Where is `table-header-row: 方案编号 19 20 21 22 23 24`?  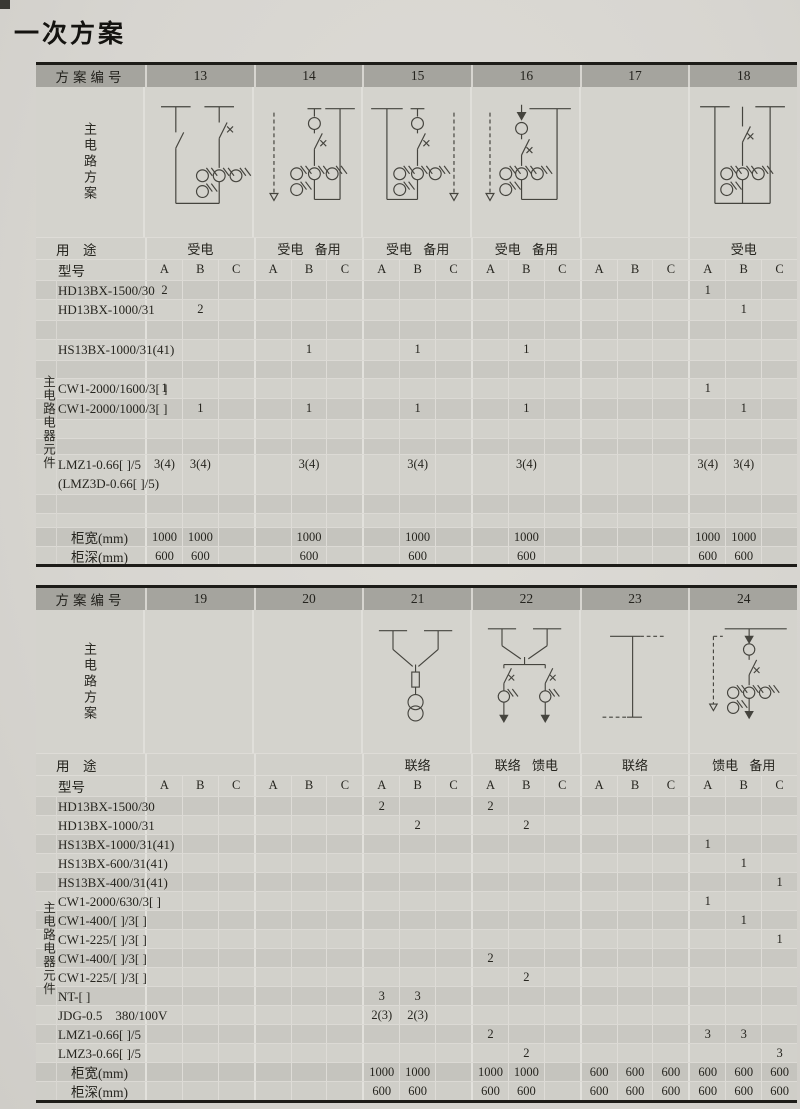 table-header-row: 方案编号 19 20 21 22 23 24 is located at coordinates (417, 599).